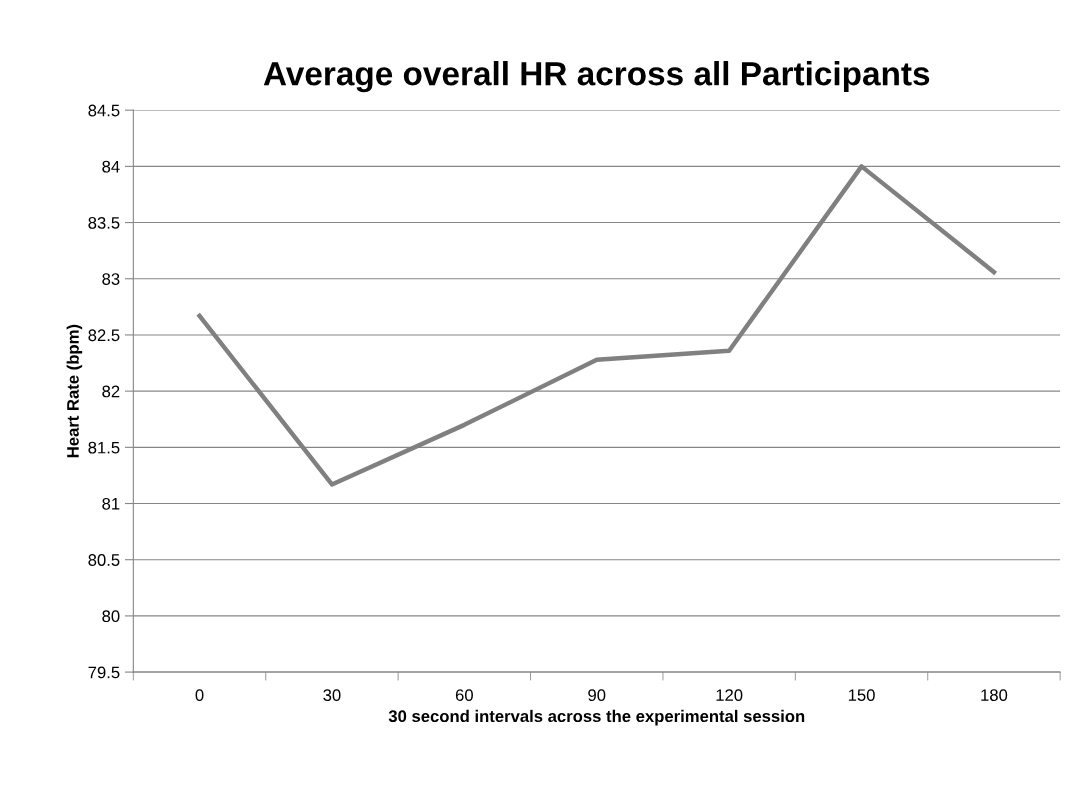 This screenshot has width=1084, height=787. What do you see at coordinates (111, 616) in the screenshot?
I see `y-tick-label: 80` at bounding box center [111, 616].